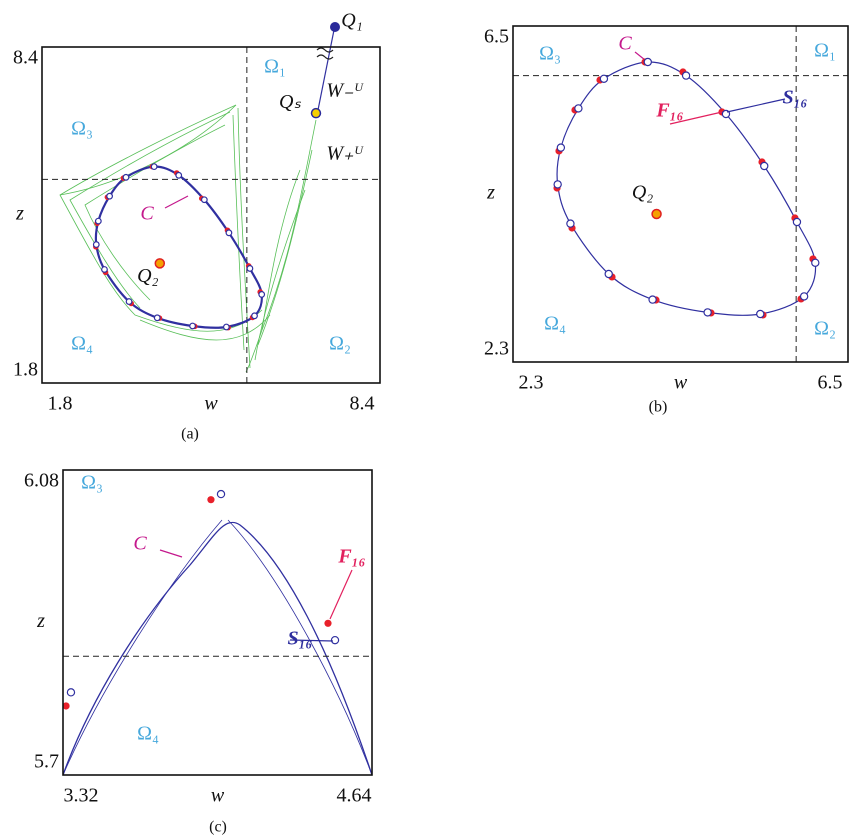  I want to click on plot-frame, so click(217, 622).